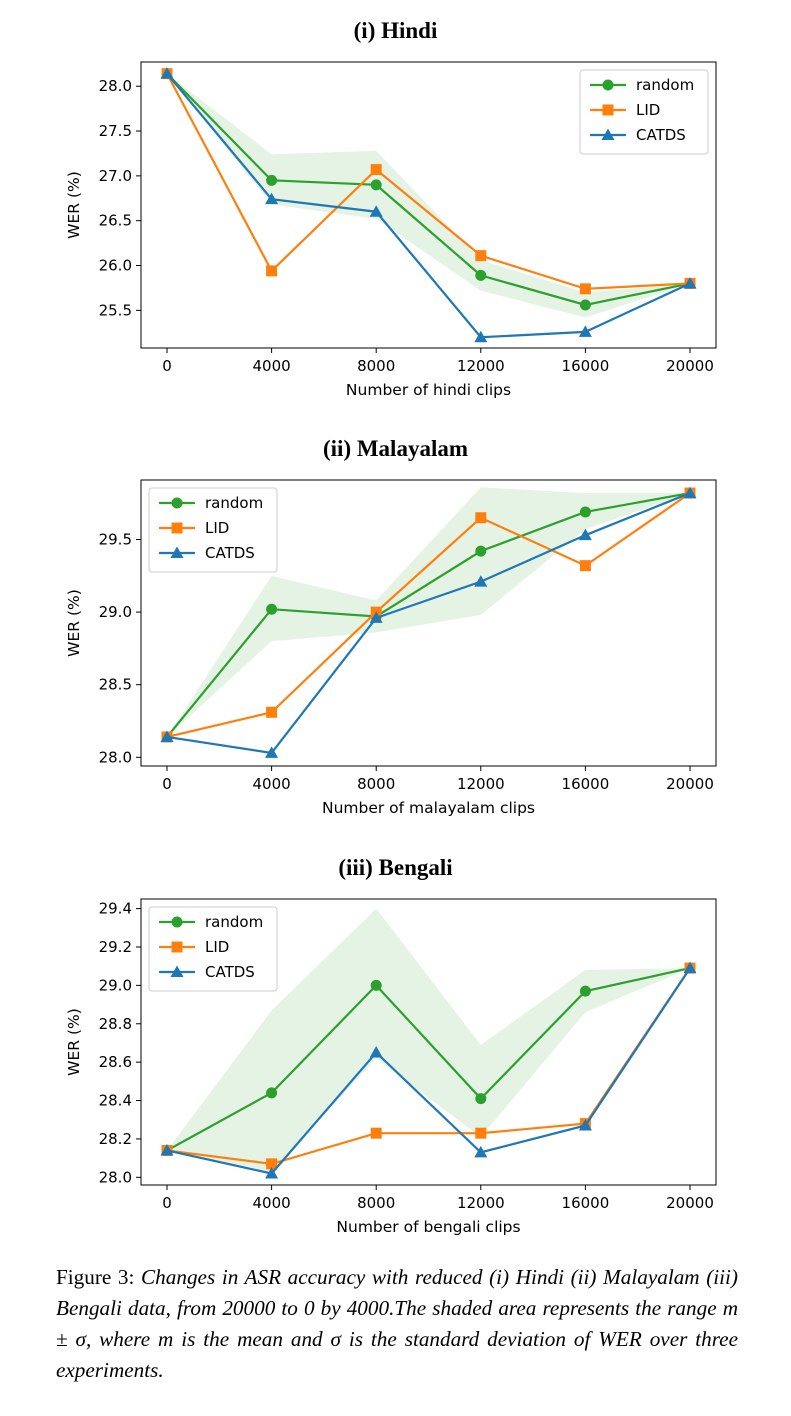  What do you see at coordinates (115, 947) in the screenshot?
I see `y-tick-label: 29.2` at bounding box center [115, 947].